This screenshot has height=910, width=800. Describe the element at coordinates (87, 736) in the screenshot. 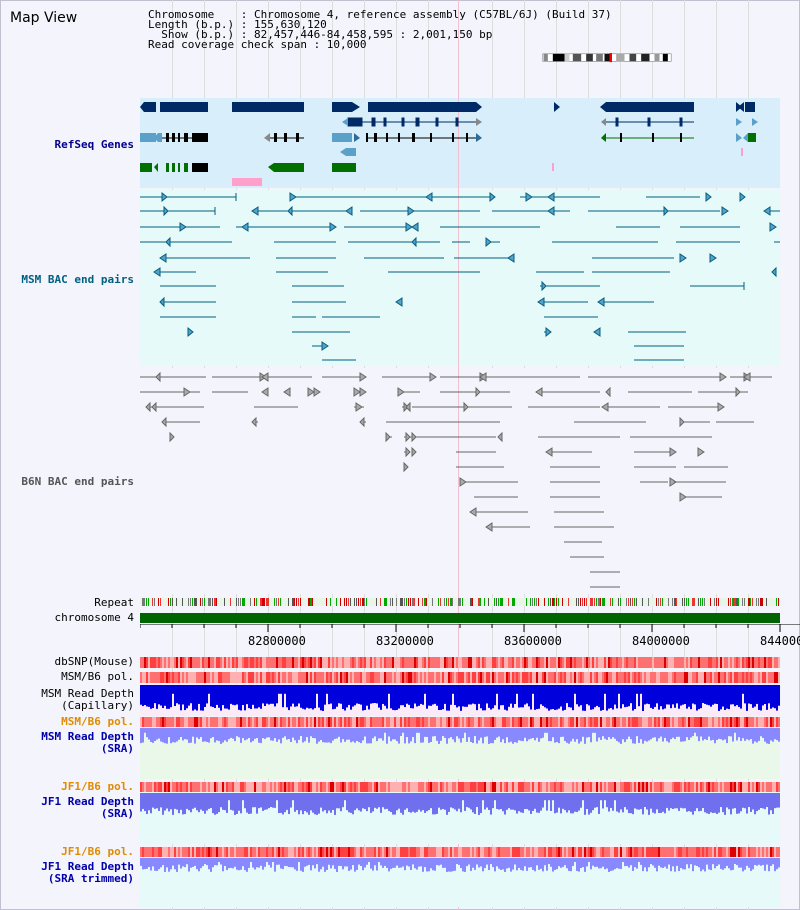

I see `msm-depth-sra-label: MSM Read Depth` at that location.